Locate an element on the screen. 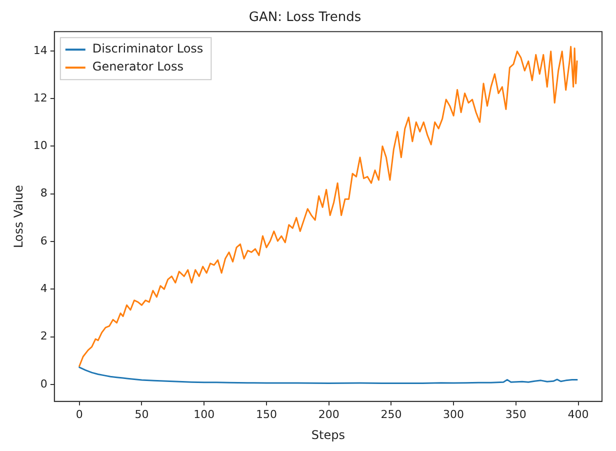  x-tick-label: 150 is located at coordinates (266, 414).